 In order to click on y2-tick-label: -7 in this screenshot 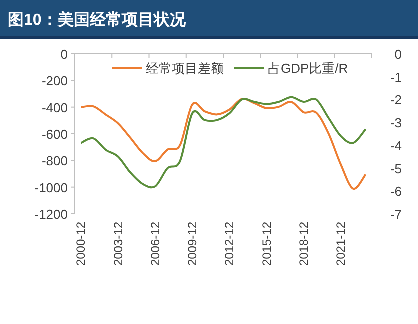, I will do `click(396, 214)`.